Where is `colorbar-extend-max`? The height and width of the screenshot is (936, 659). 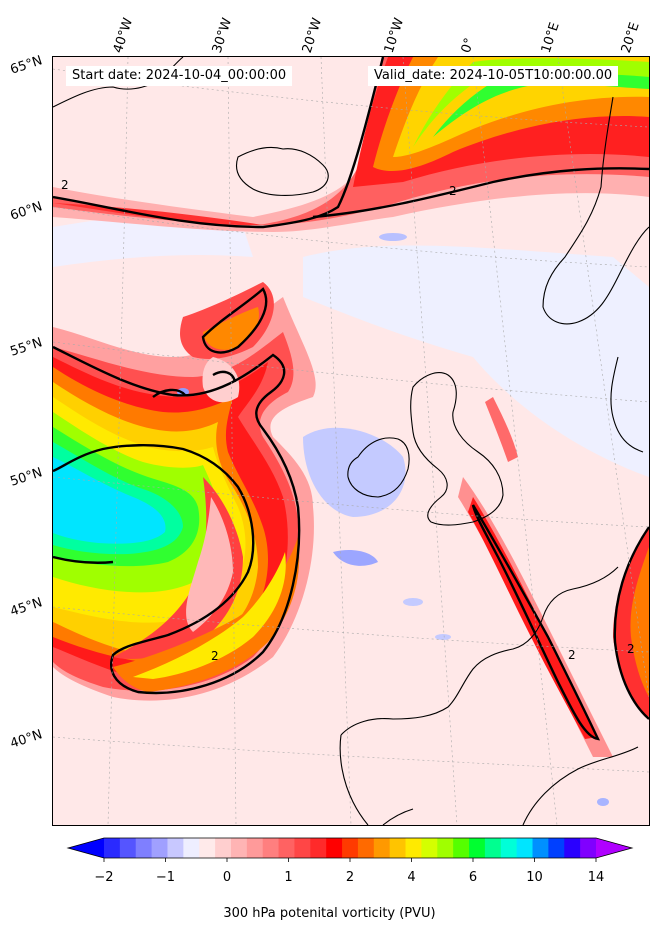 colorbar-extend-max is located at coordinates (614, 848).